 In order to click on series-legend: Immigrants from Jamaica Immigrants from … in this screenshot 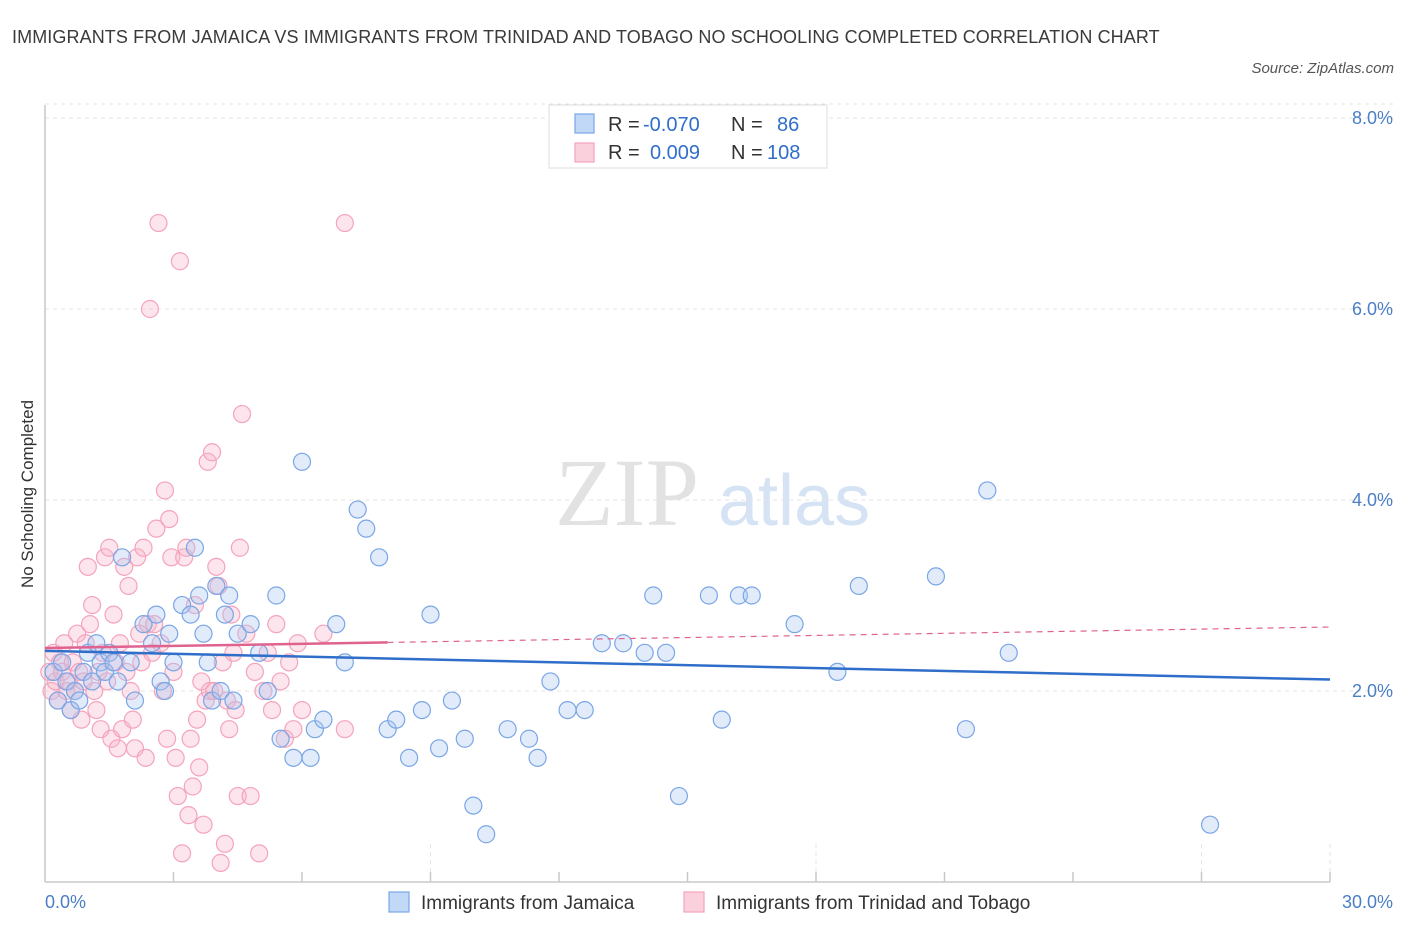, I will do `click(709, 902)`.